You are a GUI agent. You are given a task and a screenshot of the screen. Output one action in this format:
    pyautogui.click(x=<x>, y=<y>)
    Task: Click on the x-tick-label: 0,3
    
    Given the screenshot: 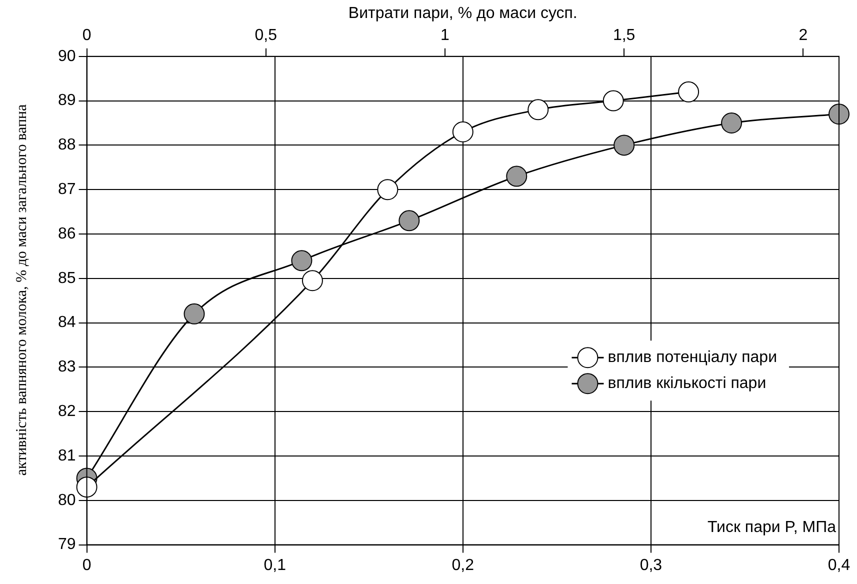 What is the action you would take?
    pyautogui.click(x=651, y=565)
    